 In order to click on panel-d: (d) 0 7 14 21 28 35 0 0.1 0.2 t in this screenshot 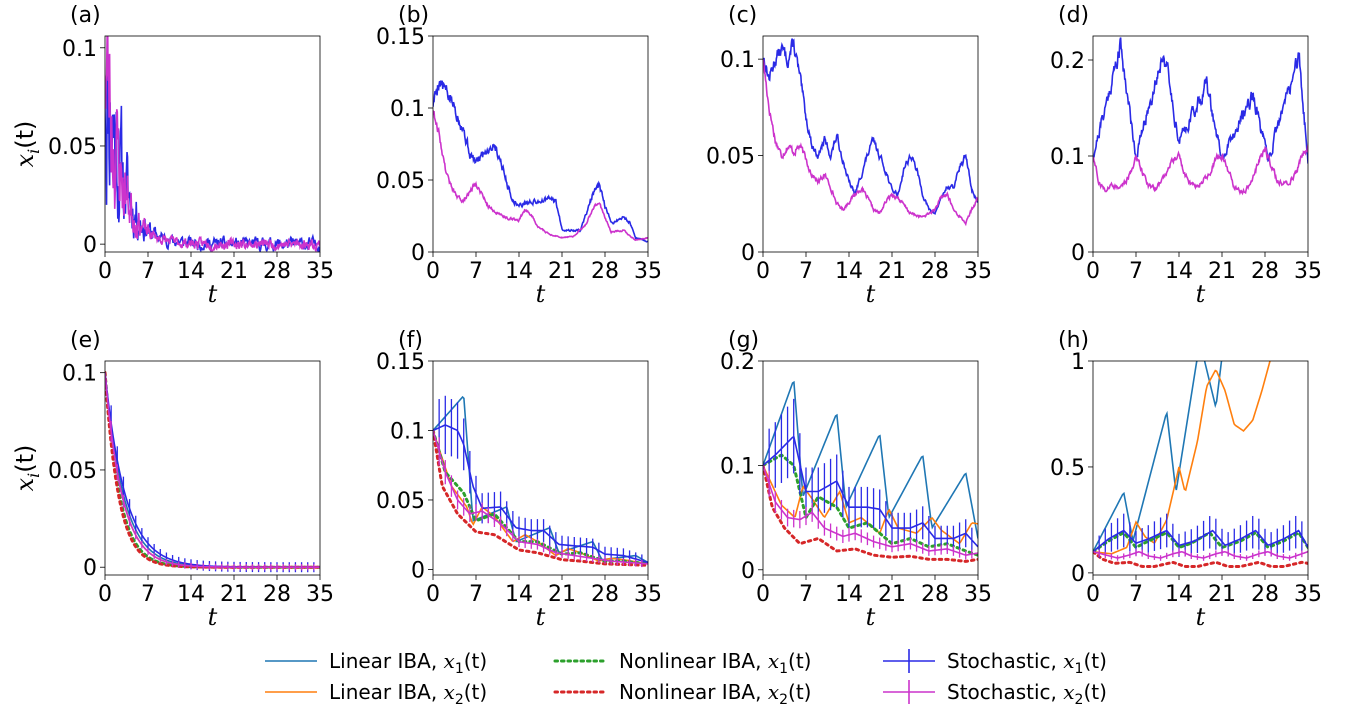, I will do `click(1186, 155)`.